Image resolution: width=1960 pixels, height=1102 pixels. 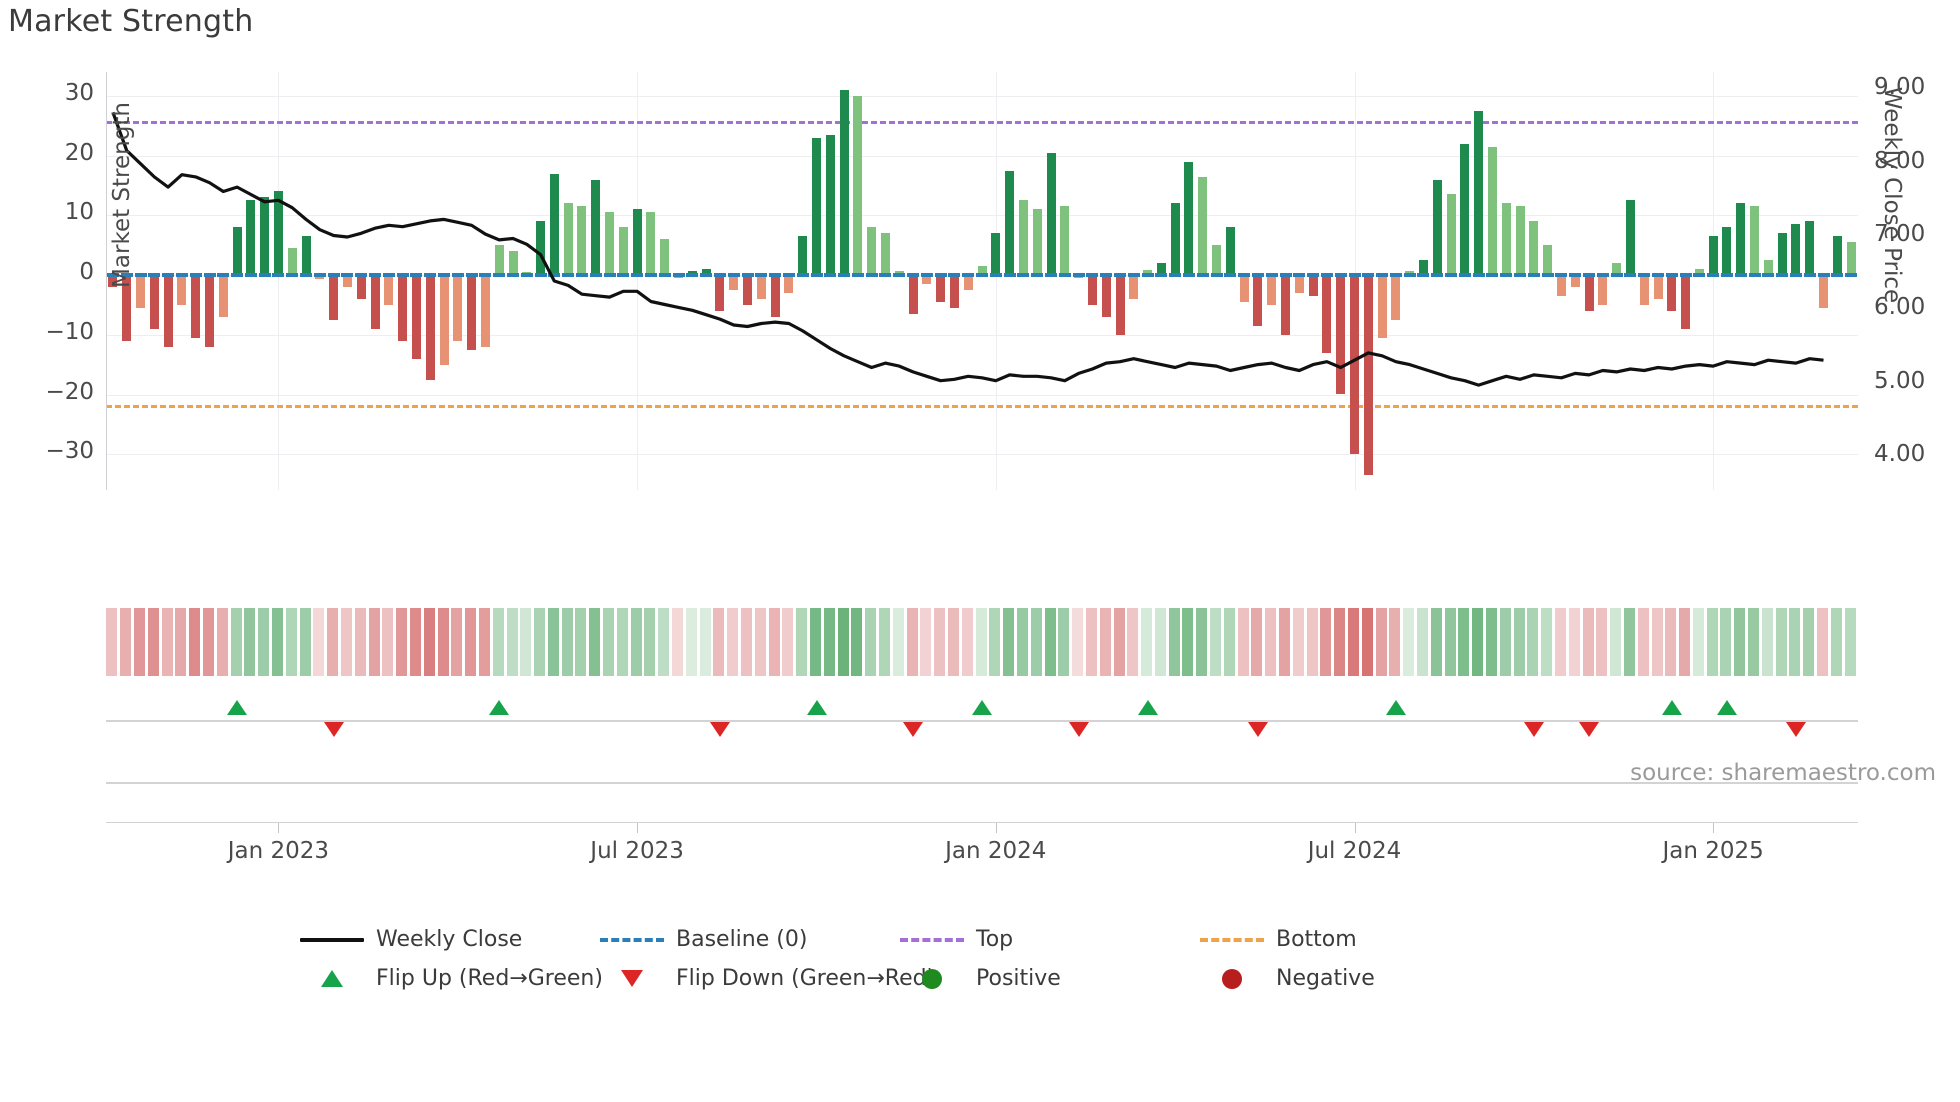 What do you see at coordinates (122, 195) in the screenshot?
I see `left-axis-label: Market Strength` at bounding box center [122, 195].